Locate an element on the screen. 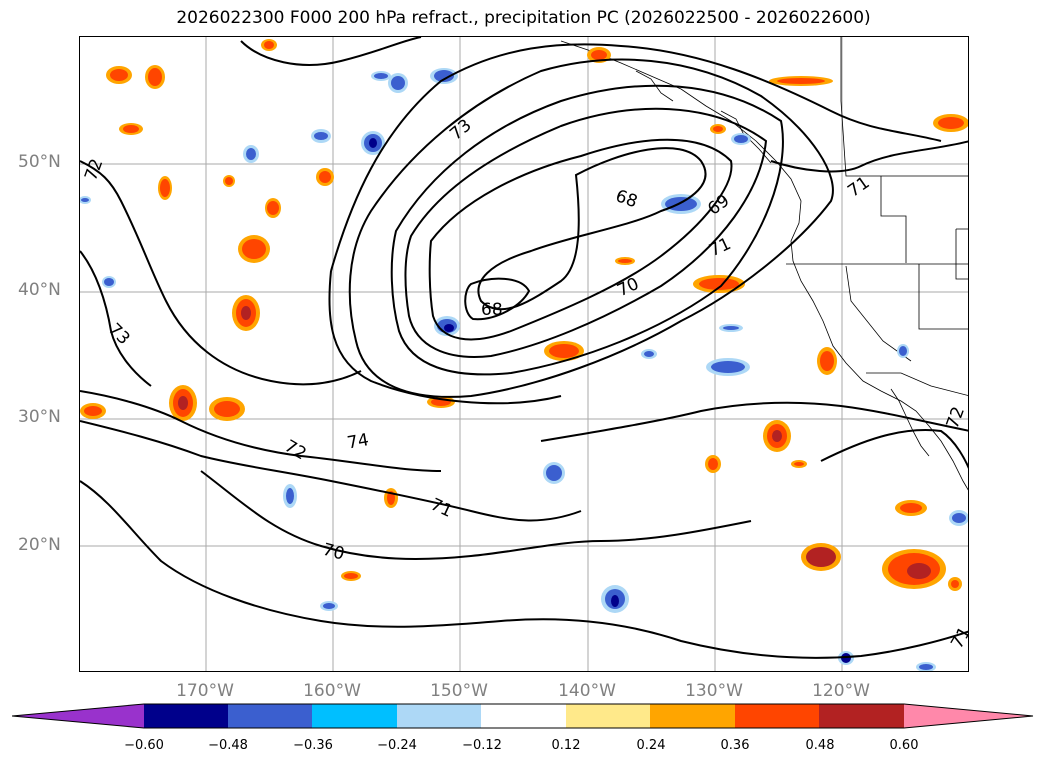  colorbar-outline is located at coordinates (523, 716).